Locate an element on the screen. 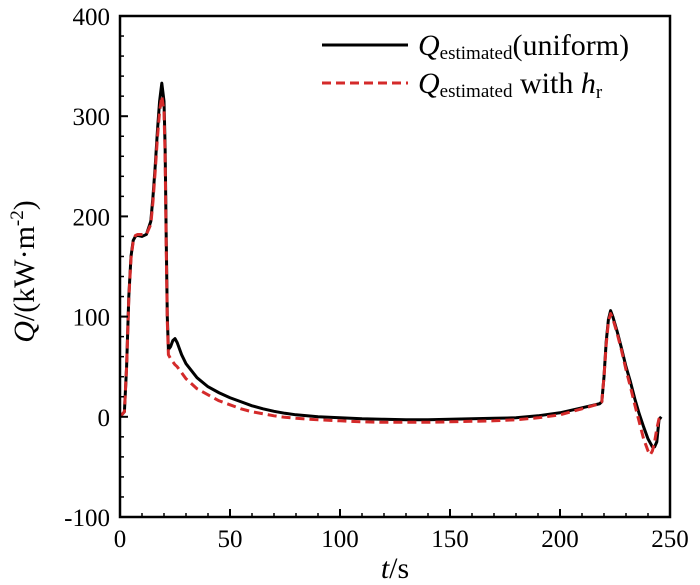  x-axis-unit: /s is located at coordinates (399, 568).